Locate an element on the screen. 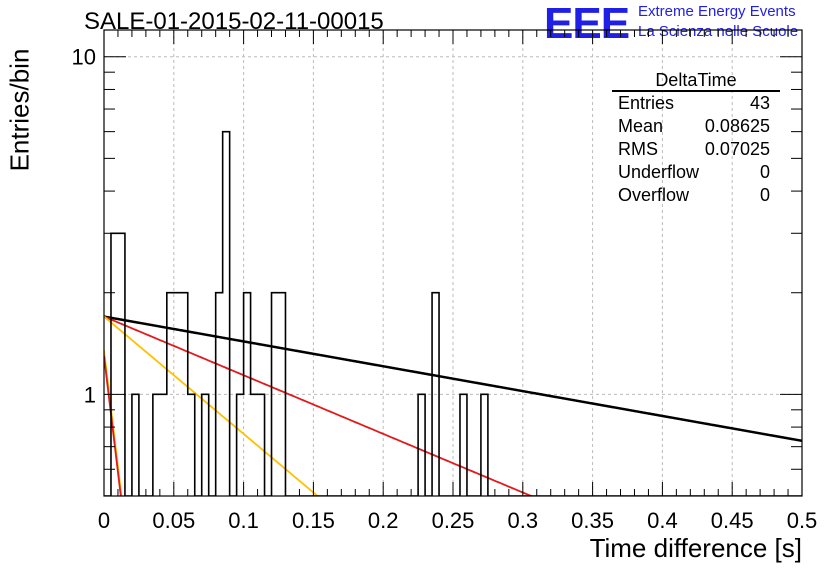 The image size is (836, 572). stats-title: DeltaTime is located at coordinates (696, 81).